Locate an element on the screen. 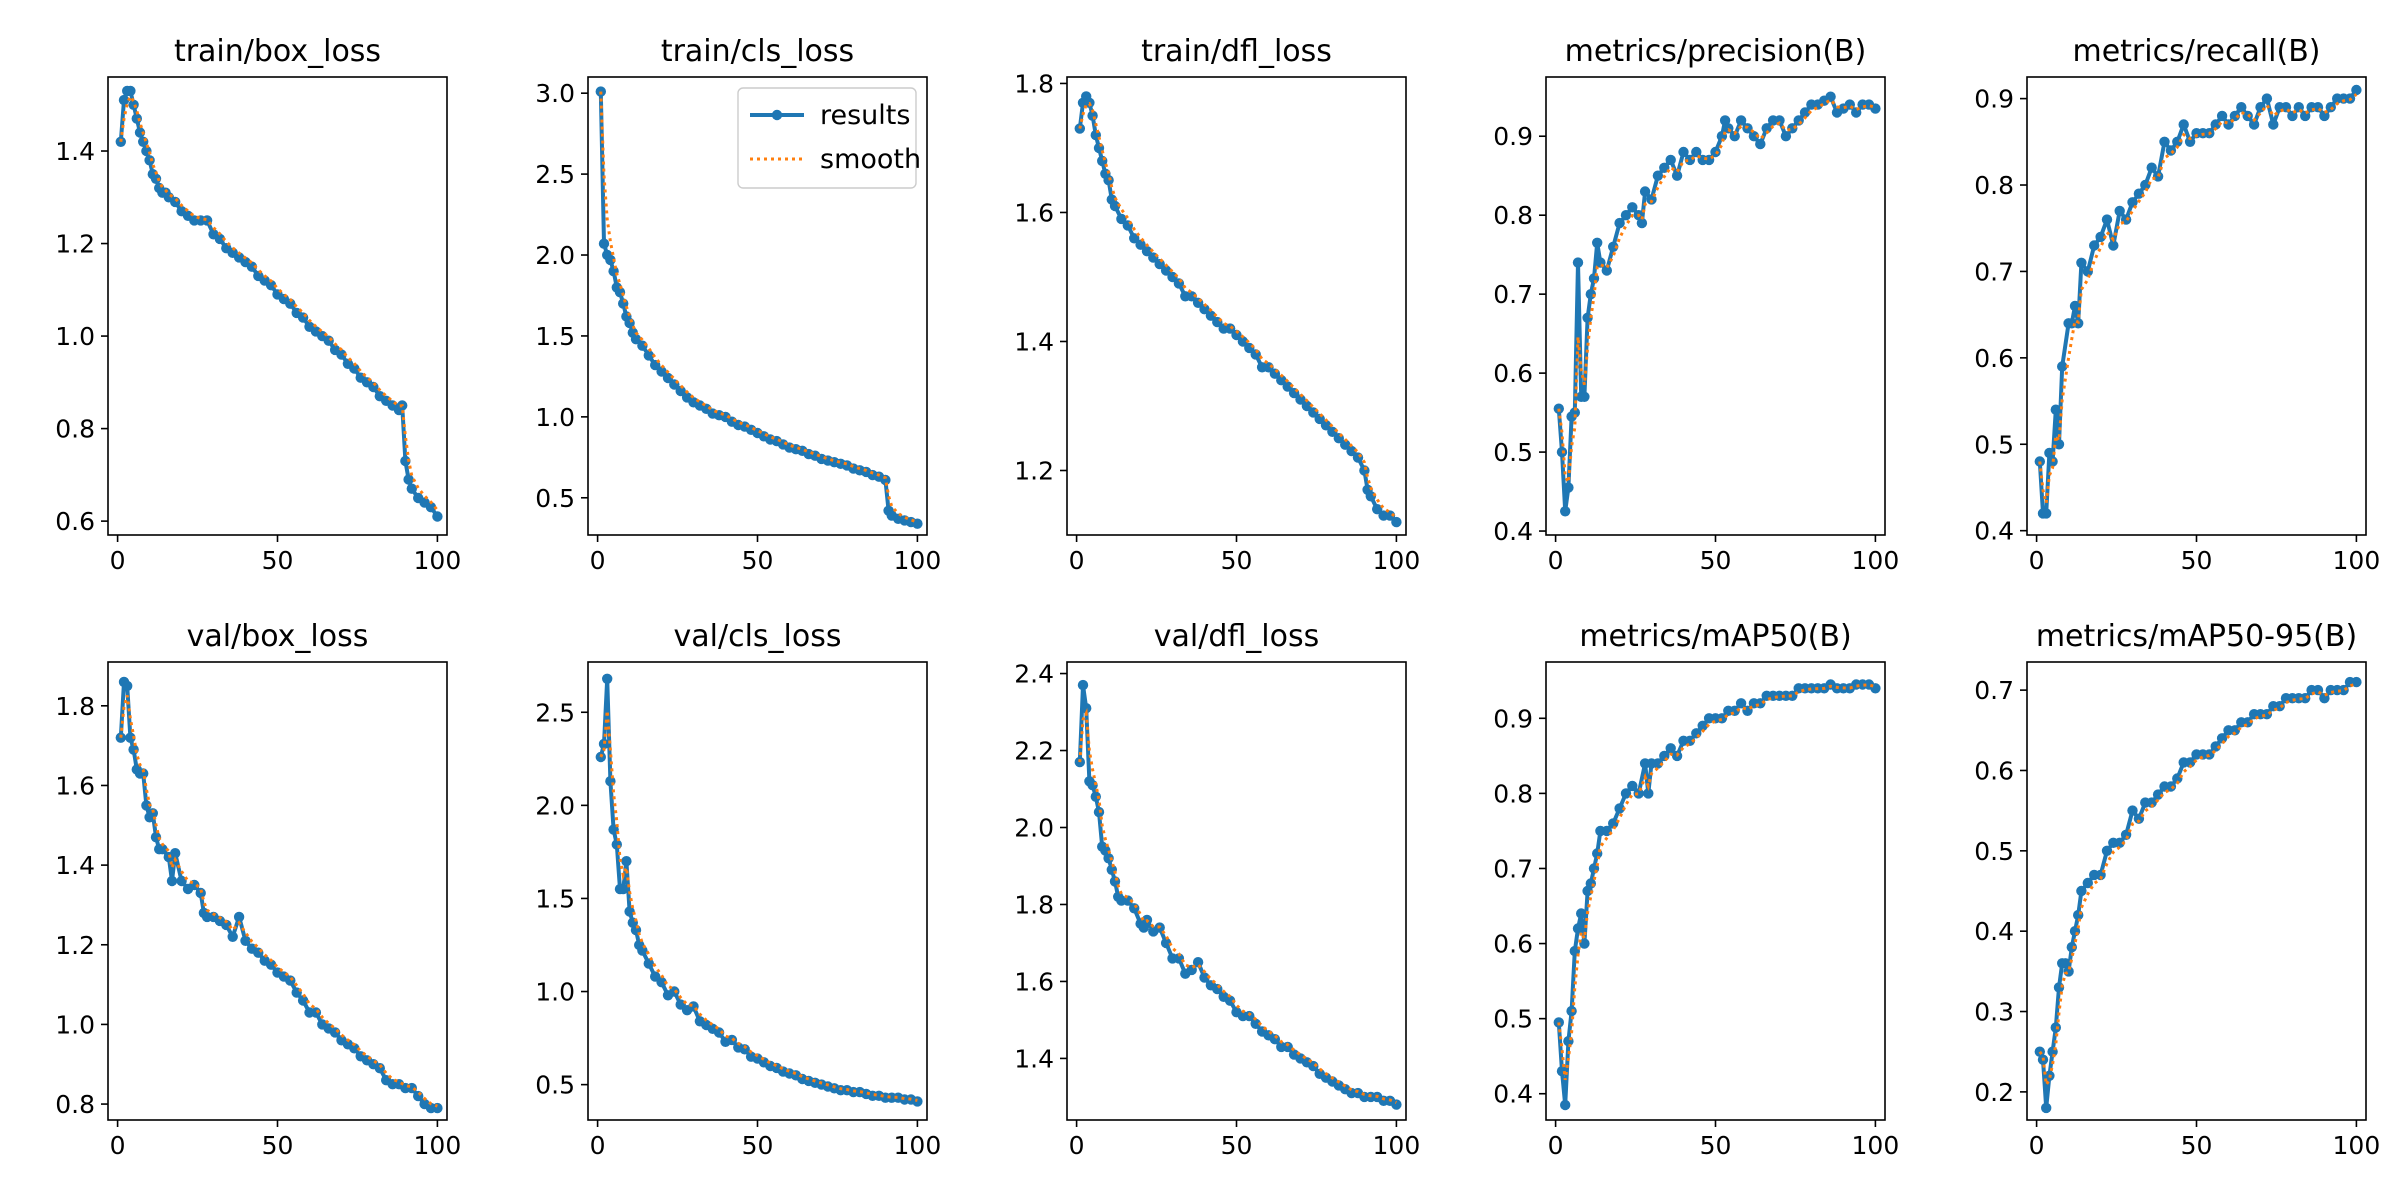  x-tick-label: 50 is located at coordinates (758, 1145).